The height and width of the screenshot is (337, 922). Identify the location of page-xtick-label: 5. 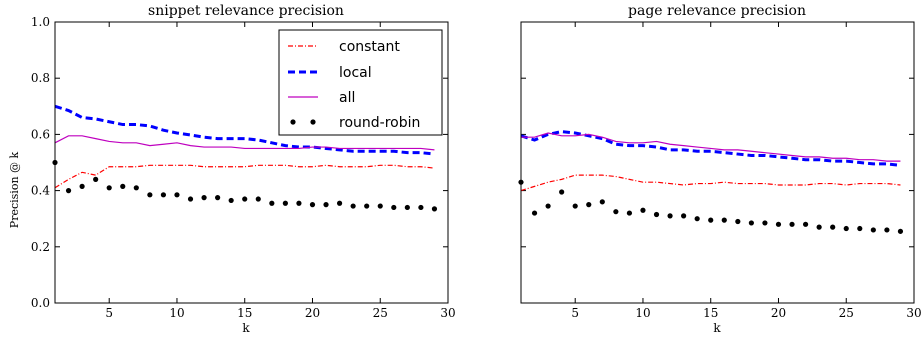
(575, 313).